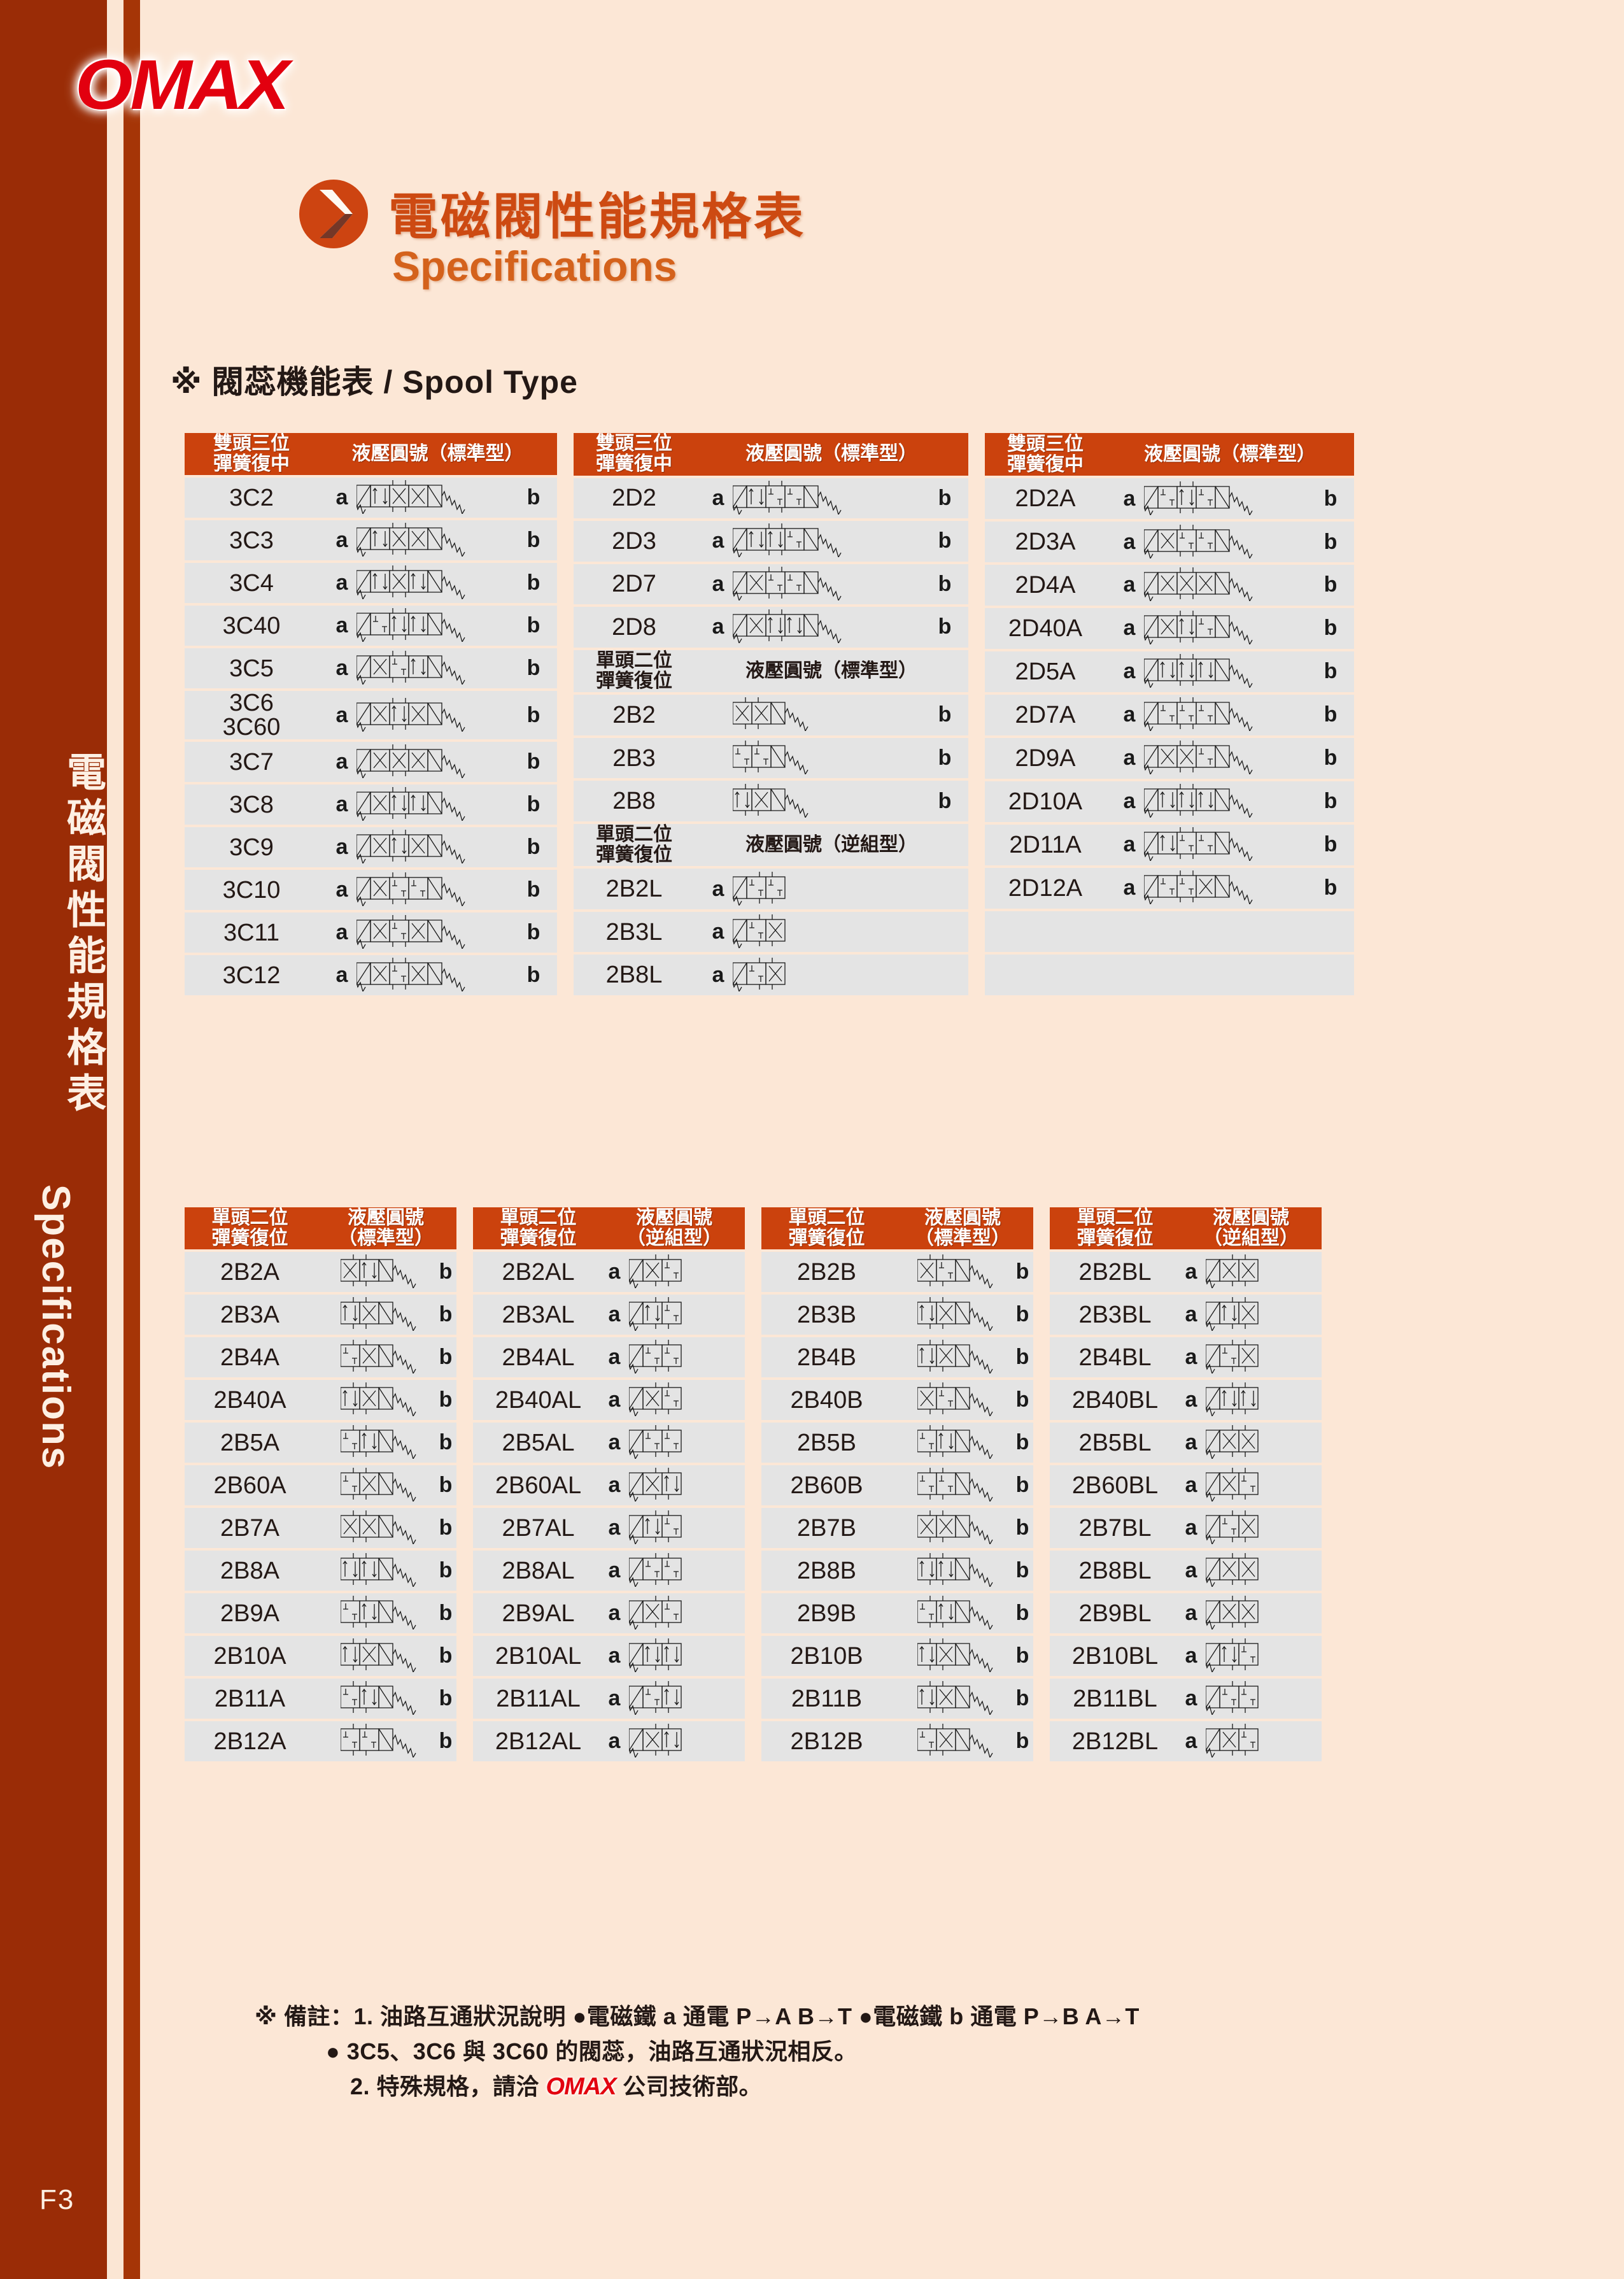 Image resolution: width=1624 pixels, height=2279 pixels. What do you see at coordinates (752, 888) in the screenshot?
I see `2b2l-spool-symbol: ABPT` at bounding box center [752, 888].